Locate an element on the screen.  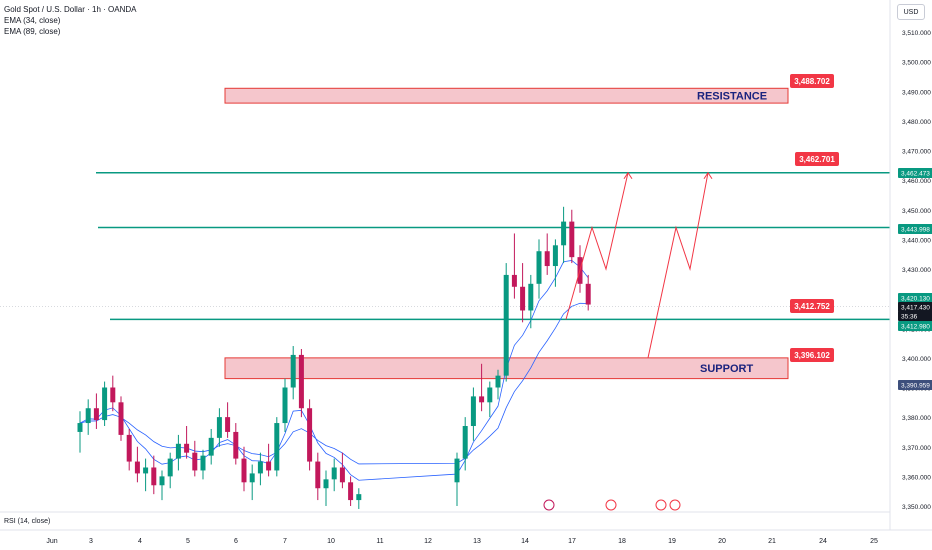
time-tick-label: 25 is located at coordinates (874, 541).